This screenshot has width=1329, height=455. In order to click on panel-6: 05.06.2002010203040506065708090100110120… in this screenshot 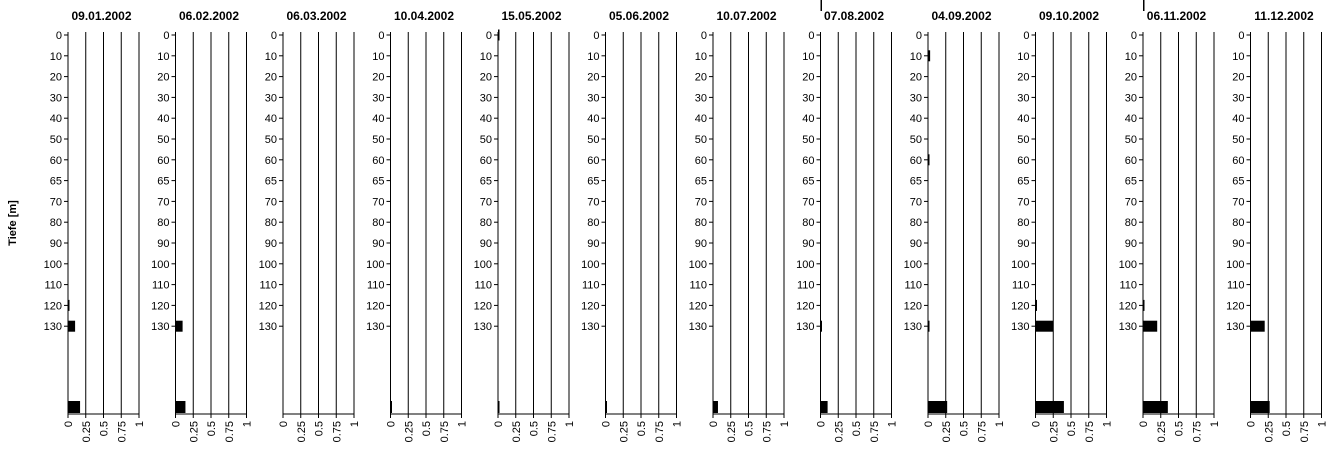, I will do `click(632, 225)`.